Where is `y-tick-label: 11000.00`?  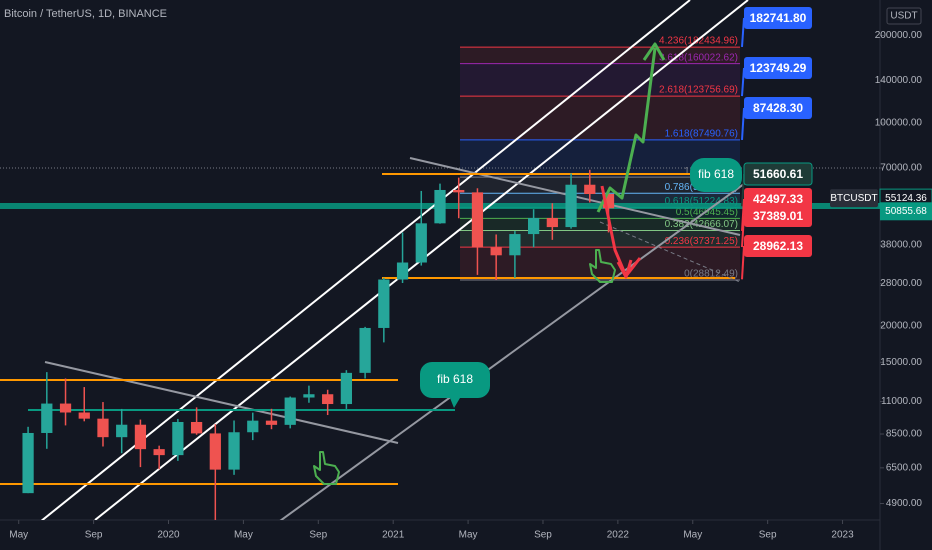 y-tick-label: 11000.00 is located at coordinates (901, 401).